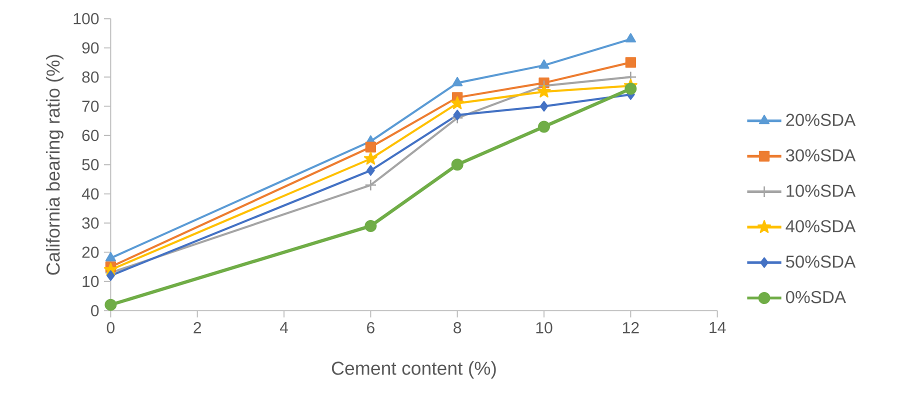 Image resolution: width=912 pixels, height=416 pixels. Describe the element at coordinates (414, 370) in the screenshot. I see `x-axis-title: Cement content (%)` at that location.